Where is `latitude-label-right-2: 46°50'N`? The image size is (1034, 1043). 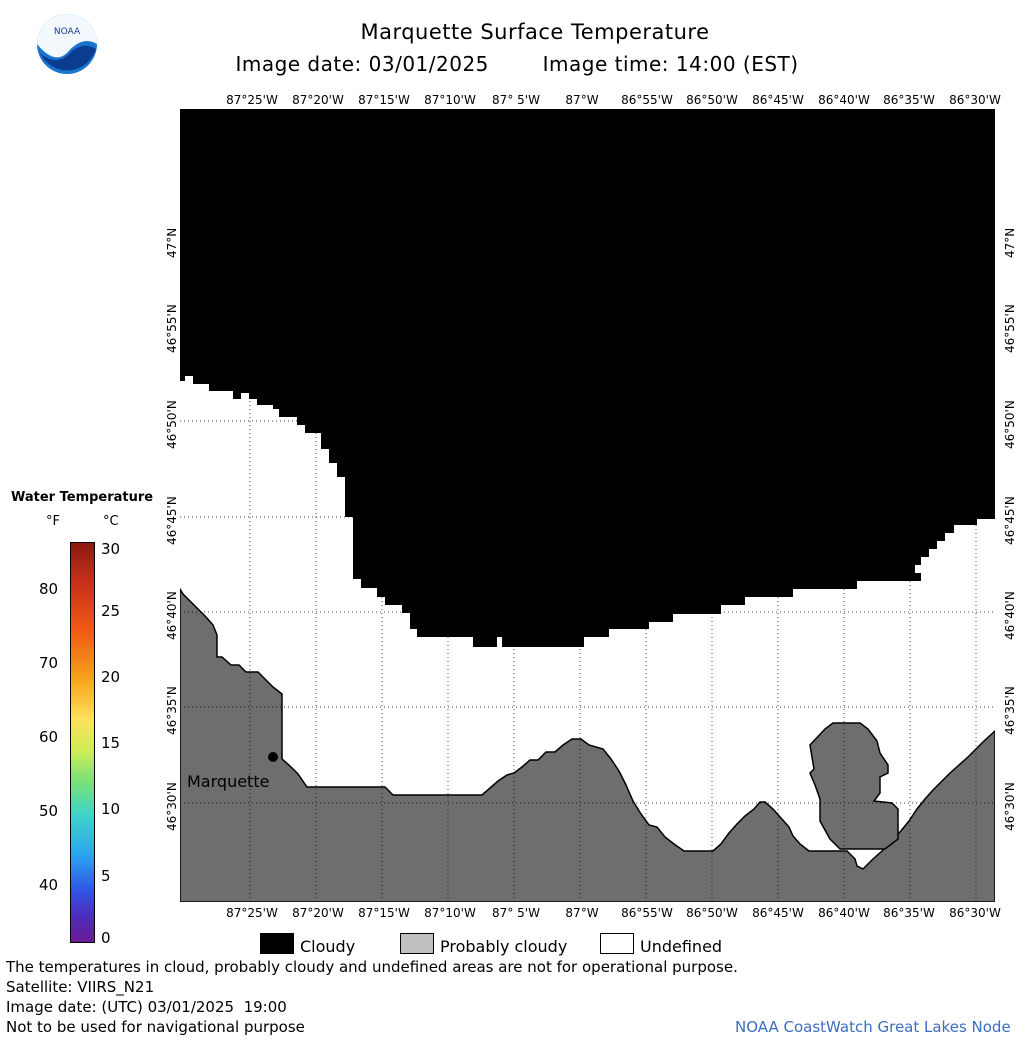 latitude-label-right-2: 46°50'N is located at coordinates (1010, 424).